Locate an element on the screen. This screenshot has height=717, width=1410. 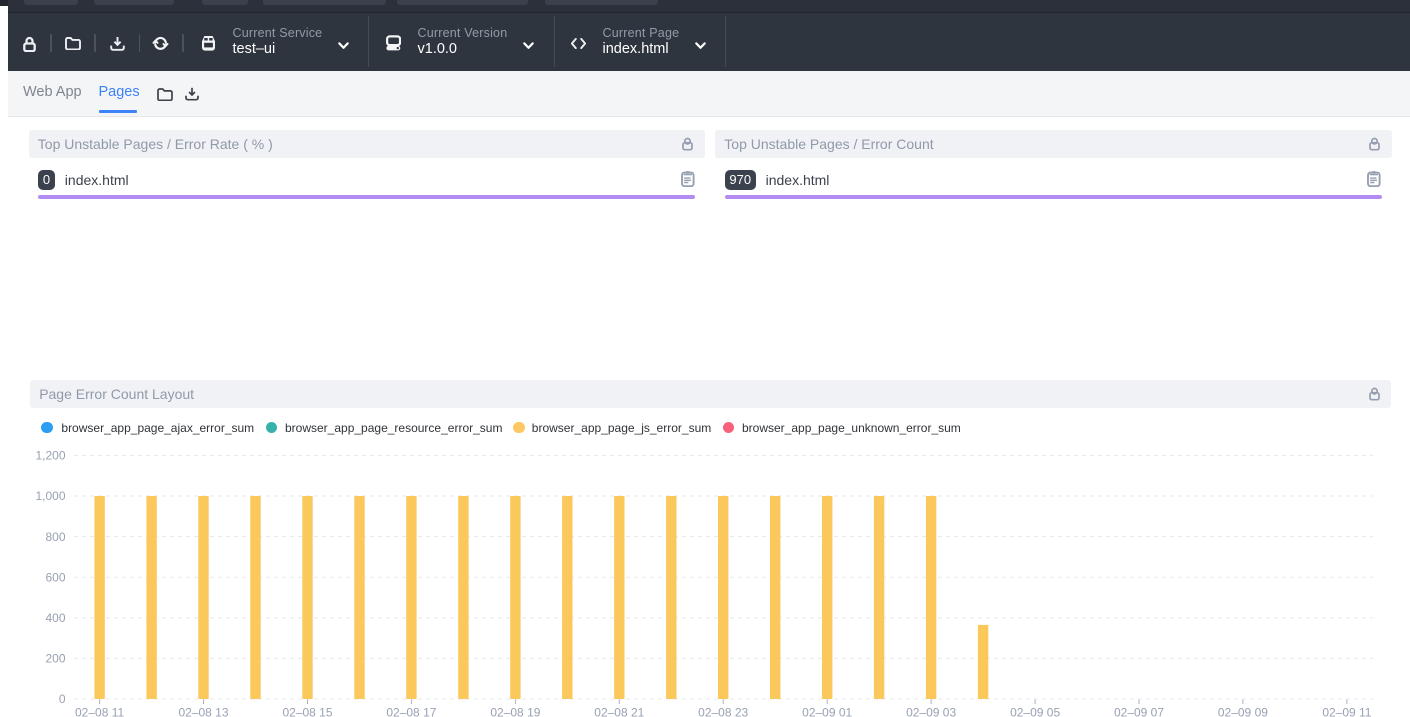
svg-text: 02–09 09 is located at coordinates (1243, 711).